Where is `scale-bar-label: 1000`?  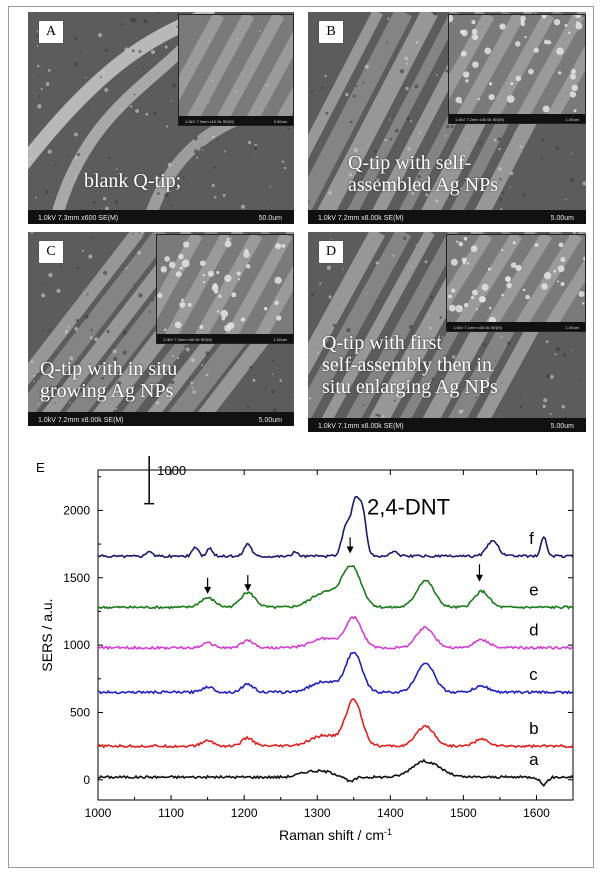
scale-bar-label: 1000 is located at coordinates (171, 470).